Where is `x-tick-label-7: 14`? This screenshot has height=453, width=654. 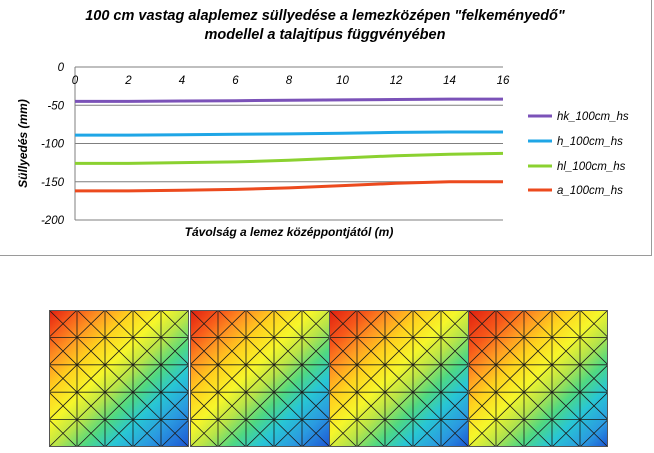
x-tick-label-7: 14 is located at coordinates (449, 81).